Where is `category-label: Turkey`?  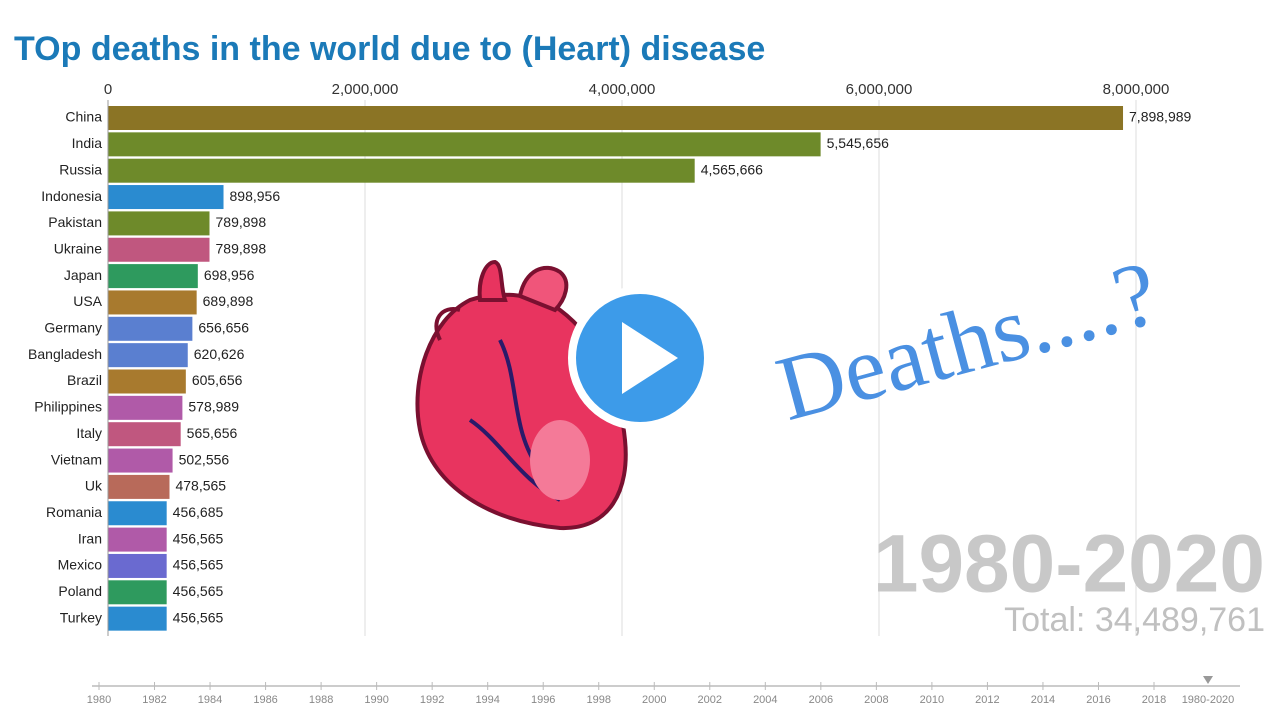
category-label: Turkey is located at coordinates (81, 617).